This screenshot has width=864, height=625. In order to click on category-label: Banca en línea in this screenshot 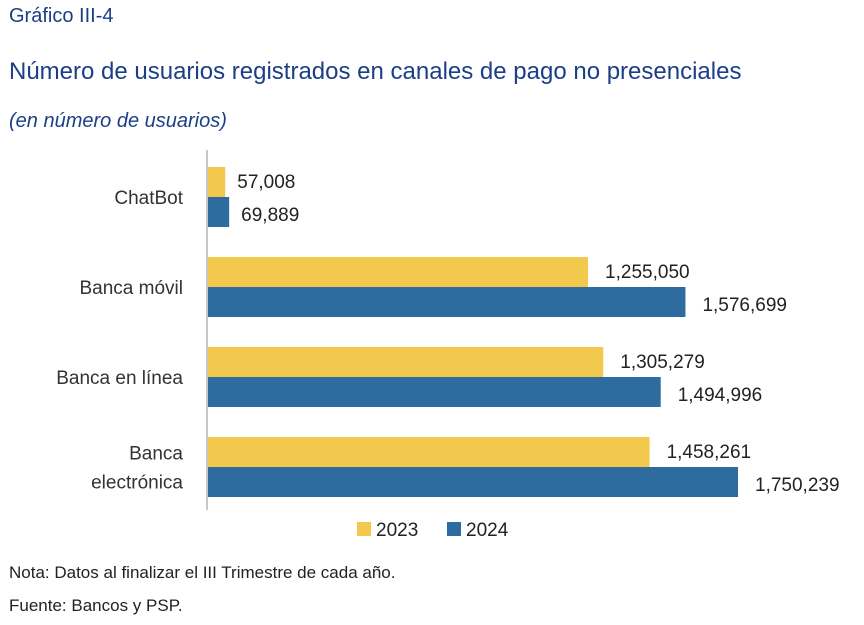, I will do `click(119, 378)`.